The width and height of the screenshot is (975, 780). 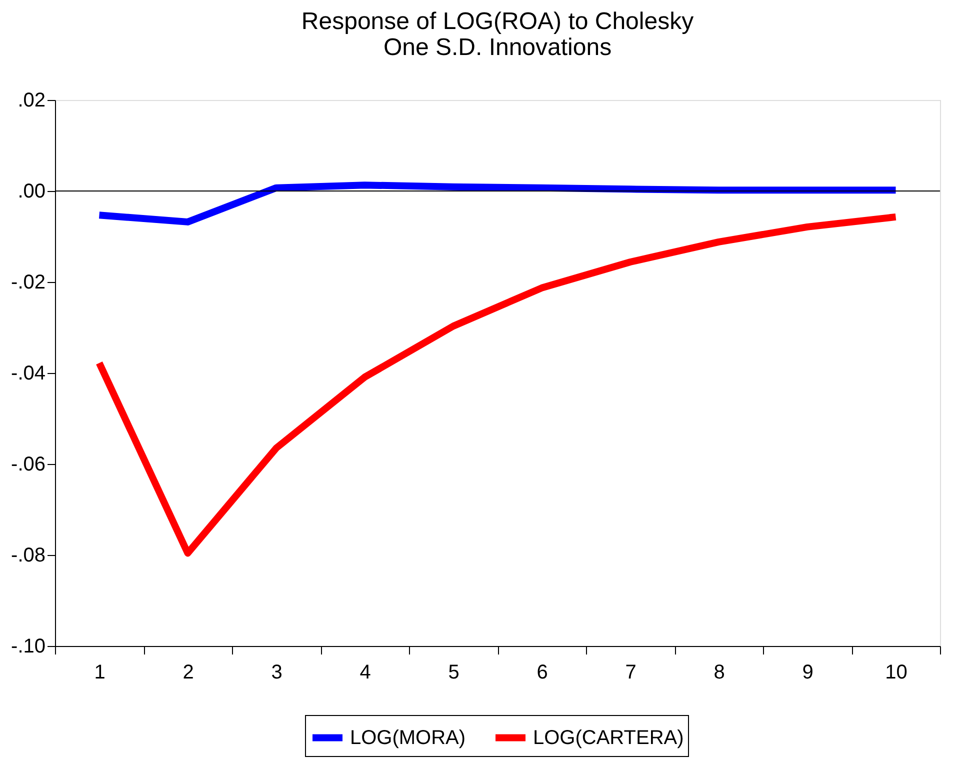 I want to click on y-tick-label: -.08, so click(x=28, y=555).